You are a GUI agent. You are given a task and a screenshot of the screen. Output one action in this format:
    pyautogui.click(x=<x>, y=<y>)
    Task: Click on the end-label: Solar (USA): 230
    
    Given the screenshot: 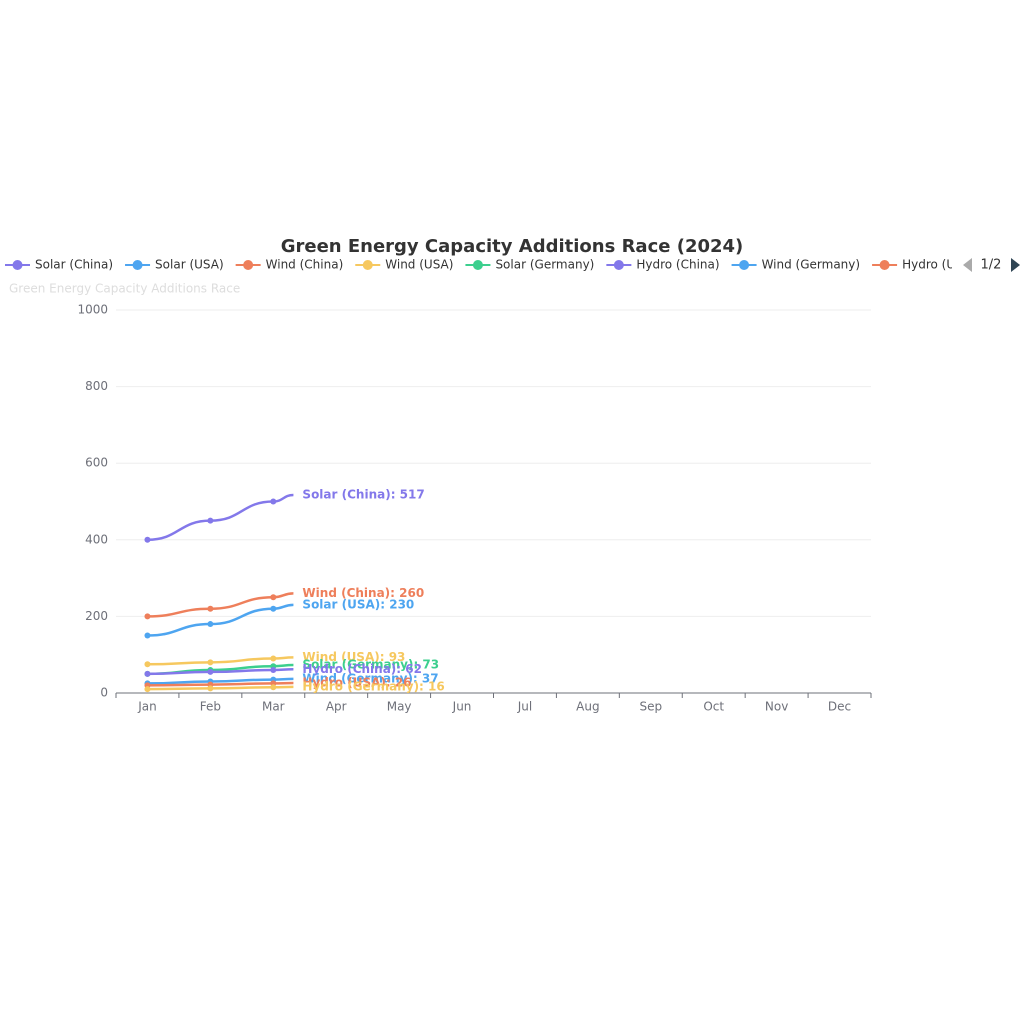 What is the action you would take?
    pyautogui.click(x=358, y=604)
    